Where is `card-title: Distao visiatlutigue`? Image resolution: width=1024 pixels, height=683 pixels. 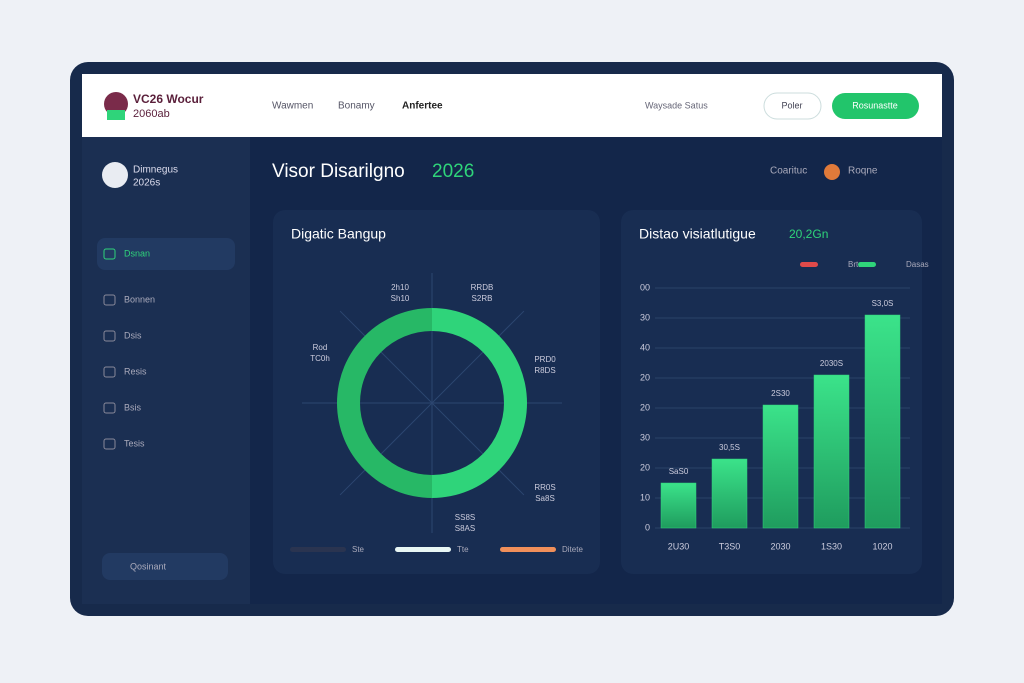 card-title: Distao visiatlutigue is located at coordinates (697, 234).